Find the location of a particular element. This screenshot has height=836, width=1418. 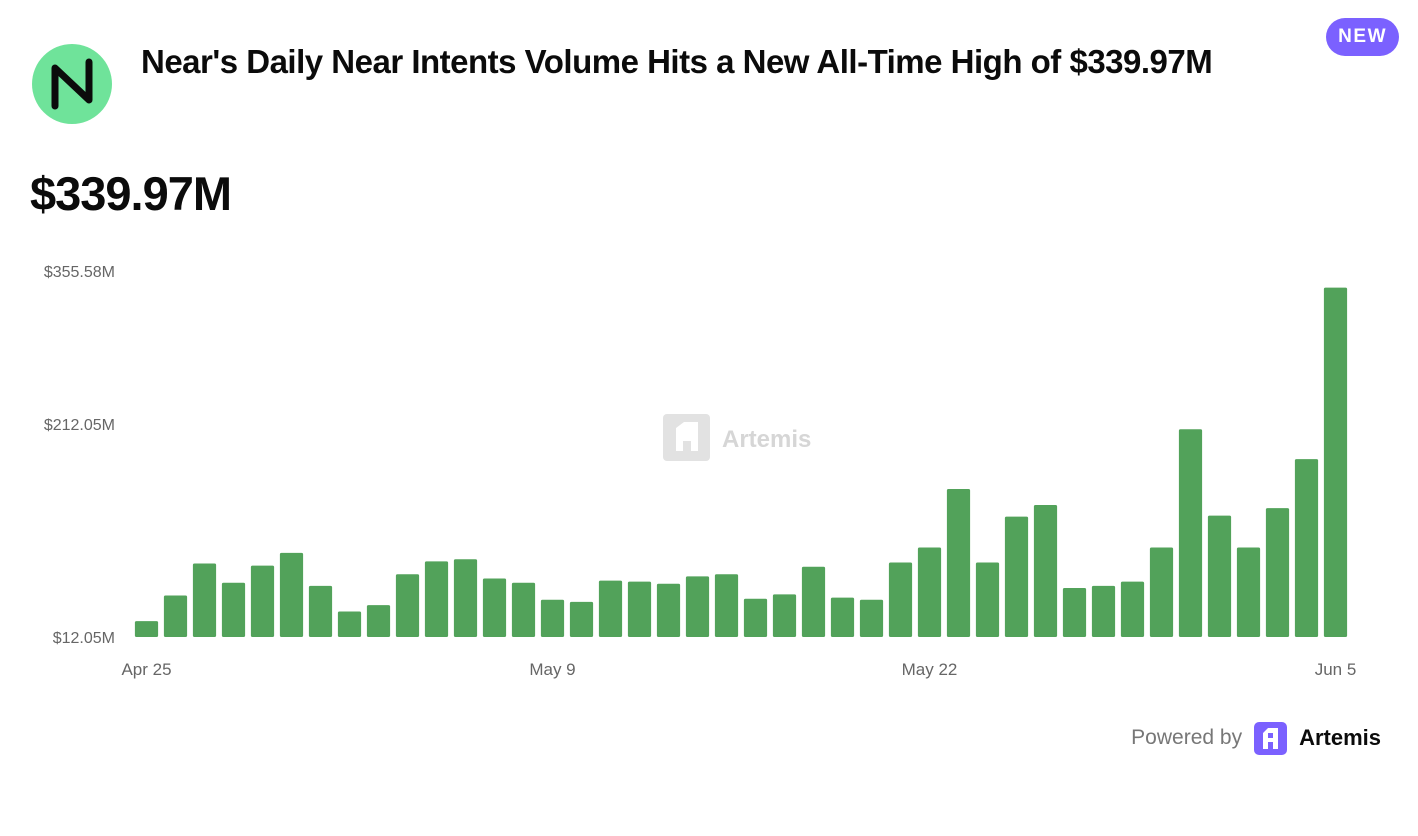

chart-watermark: Artemis is located at coordinates (737, 437).